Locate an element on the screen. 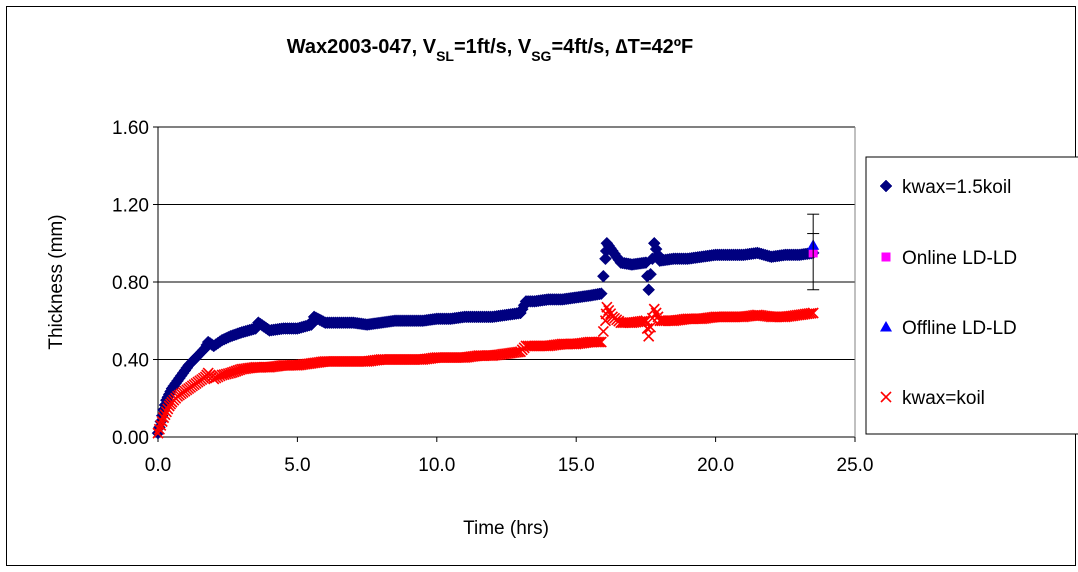 The width and height of the screenshot is (1078, 572). x-tick-label: 0.0 is located at coordinates (158, 465).